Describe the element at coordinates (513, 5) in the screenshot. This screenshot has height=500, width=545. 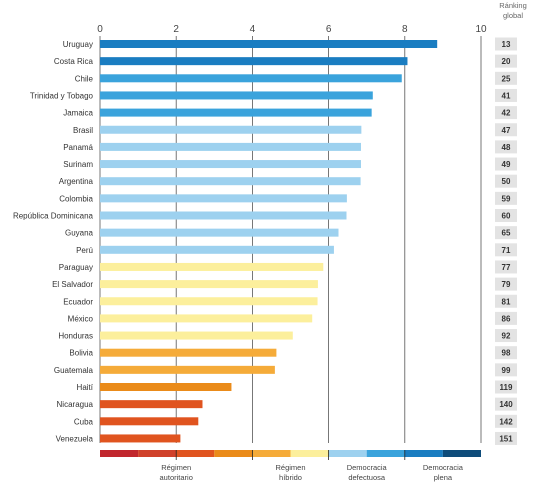
I see `rank-header: Ránking` at that location.